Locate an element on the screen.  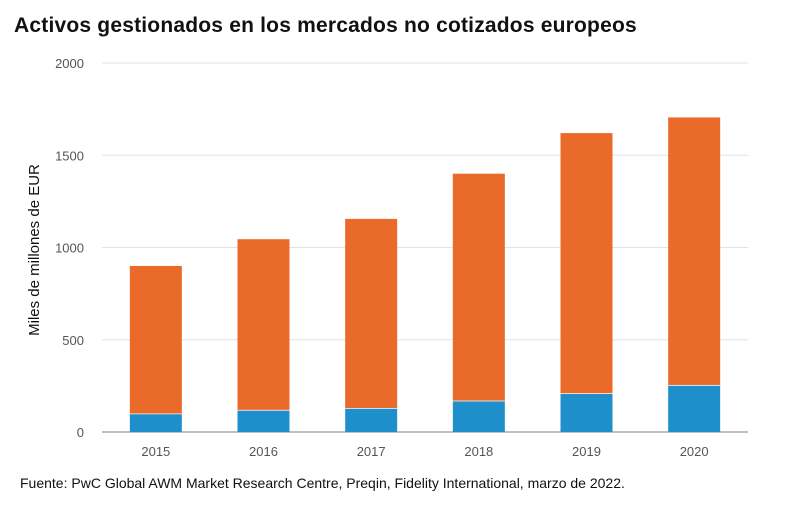
y-tick-label: 2000 is located at coordinates (69, 63).